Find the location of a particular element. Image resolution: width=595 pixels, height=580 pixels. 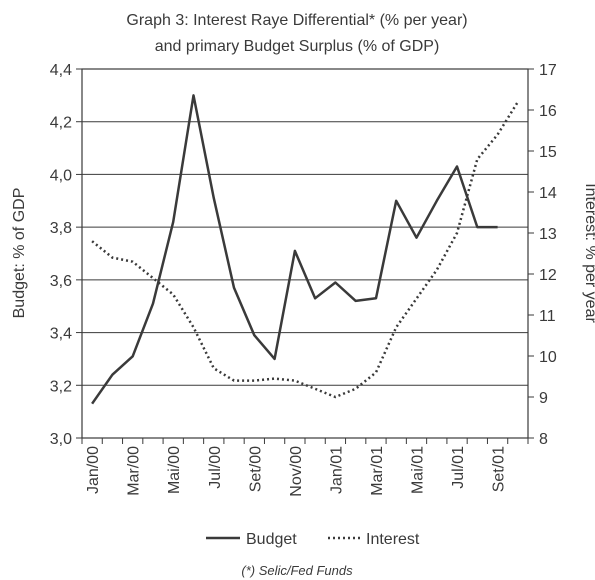

y-right-tick-label: 17 is located at coordinates (548, 70).